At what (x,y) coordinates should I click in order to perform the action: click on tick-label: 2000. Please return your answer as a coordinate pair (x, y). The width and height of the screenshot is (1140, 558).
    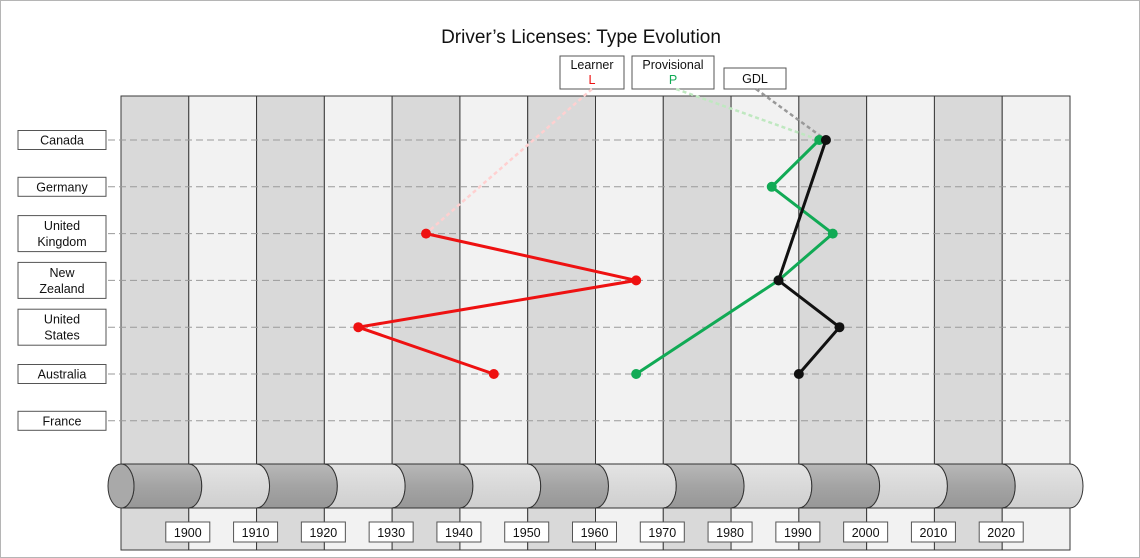
    Looking at the image, I should click on (866, 533).